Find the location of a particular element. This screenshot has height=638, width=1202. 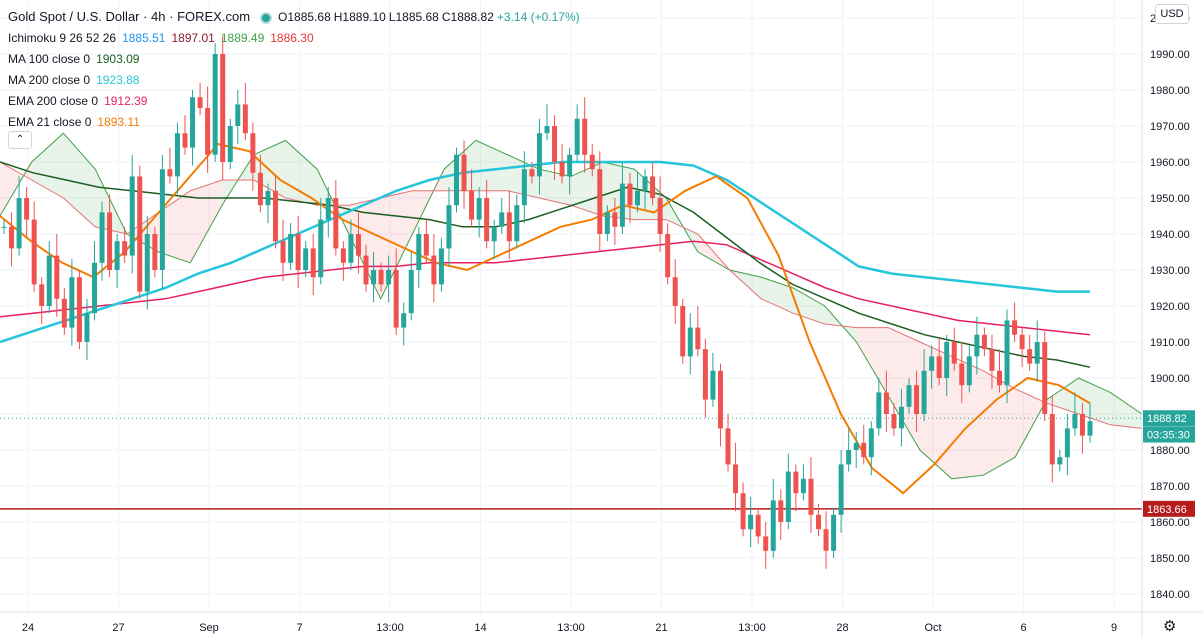

indicator-label: Ichimoku 9 26 52 26 is located at coordinates (62, 38).